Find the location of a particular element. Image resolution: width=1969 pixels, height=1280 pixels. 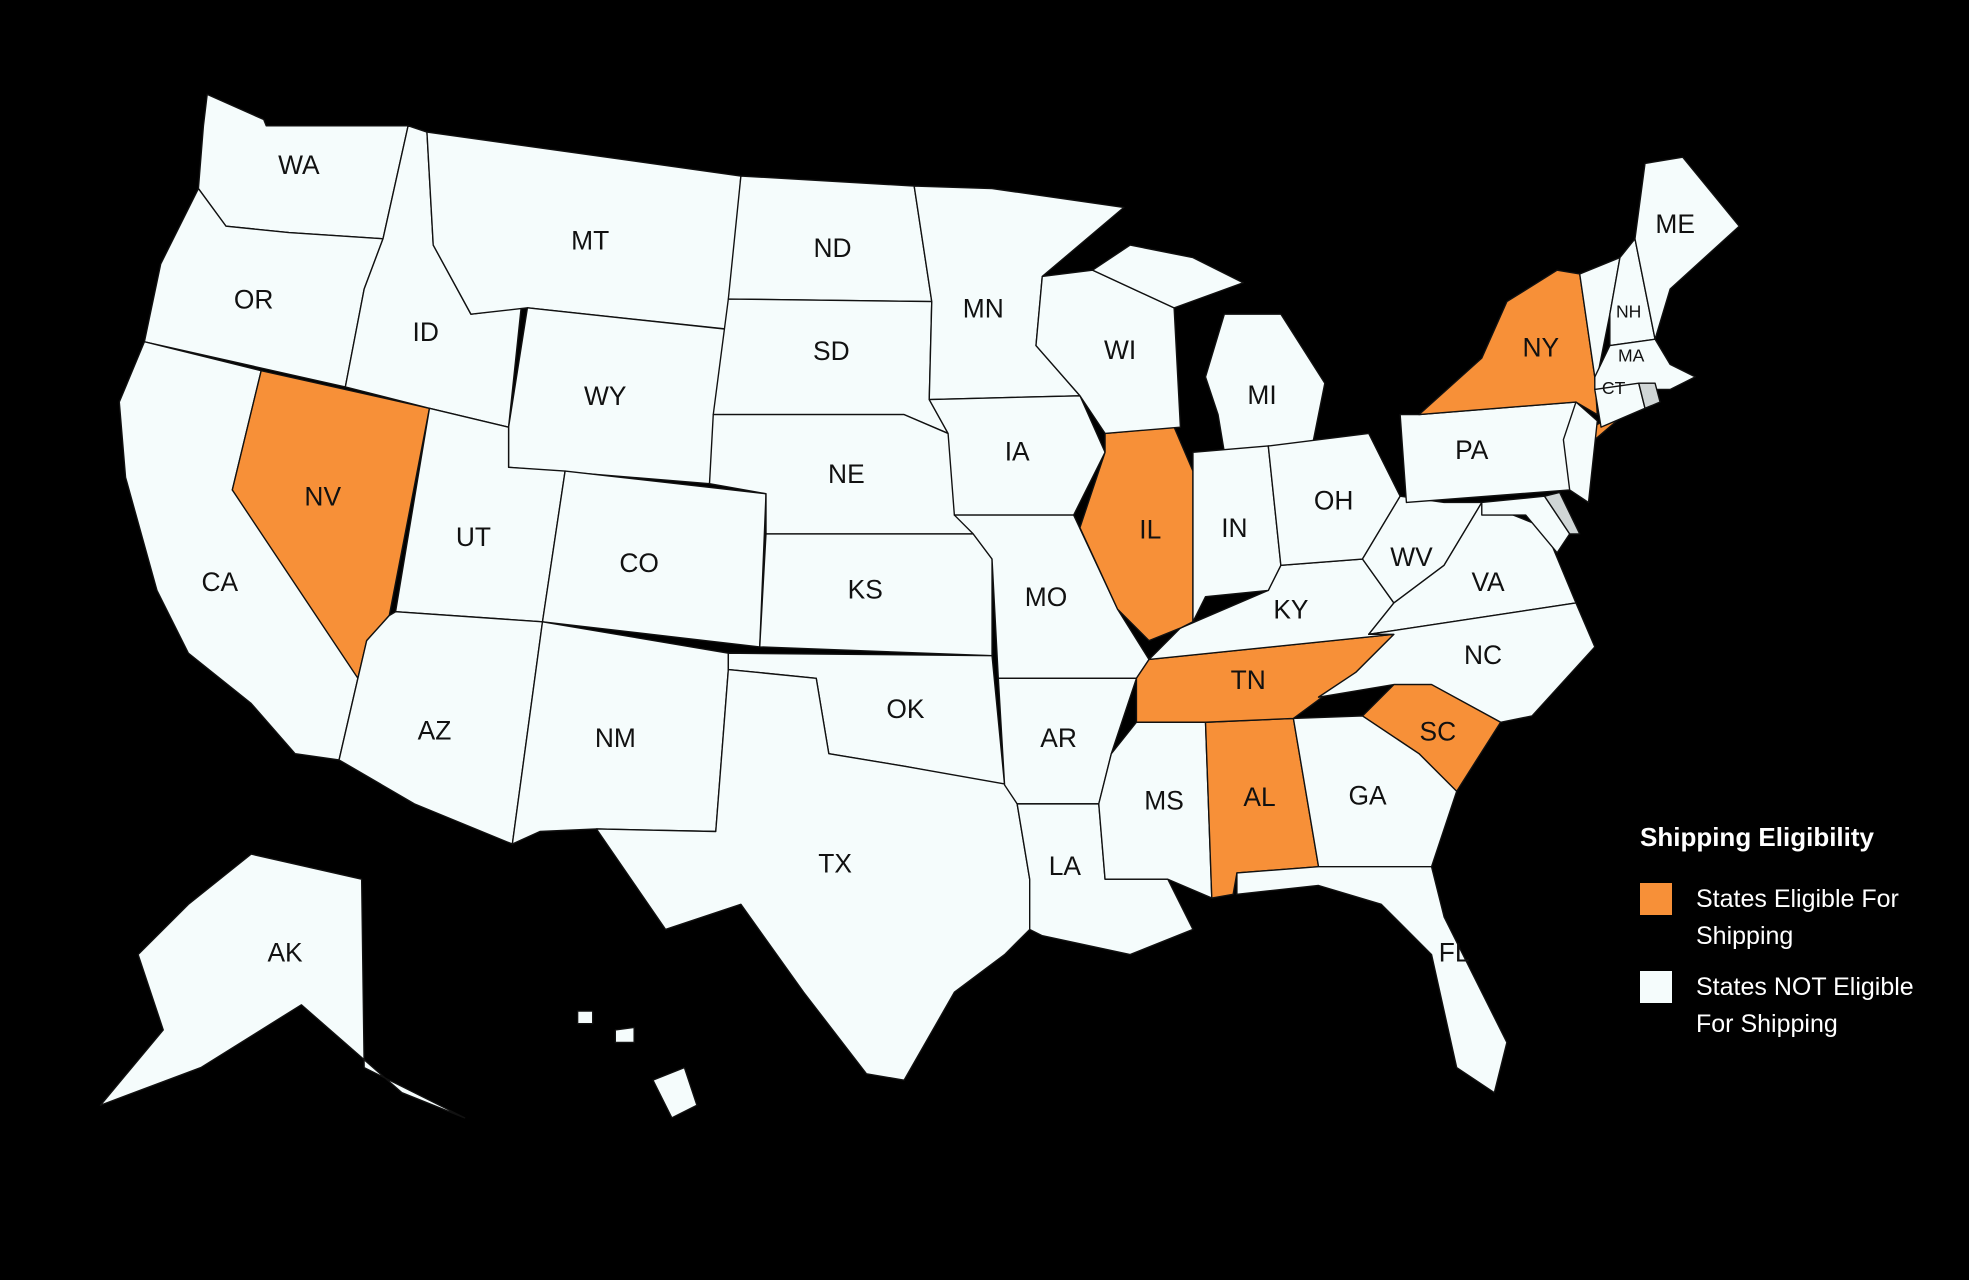

state-label-in: IN is located at coordinates (1234, 528).